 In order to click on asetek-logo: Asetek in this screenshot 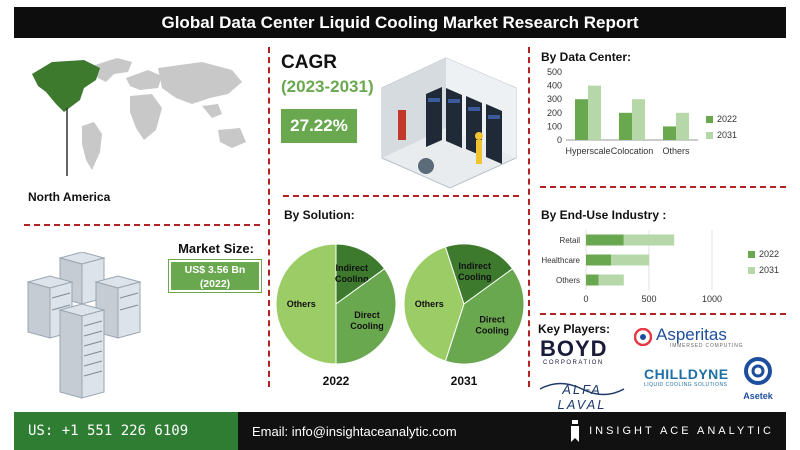, I will do `click(758, 378)`.